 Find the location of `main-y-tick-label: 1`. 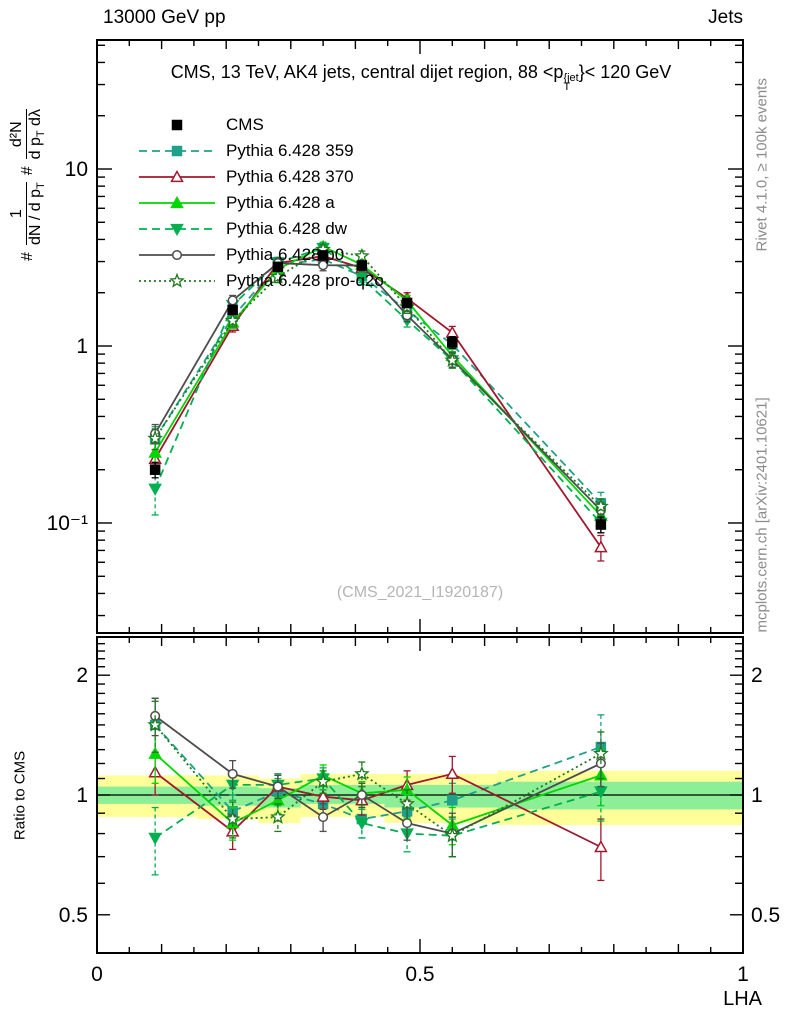

main-y-tick-label: 1 is located at coordinates (82, 346).